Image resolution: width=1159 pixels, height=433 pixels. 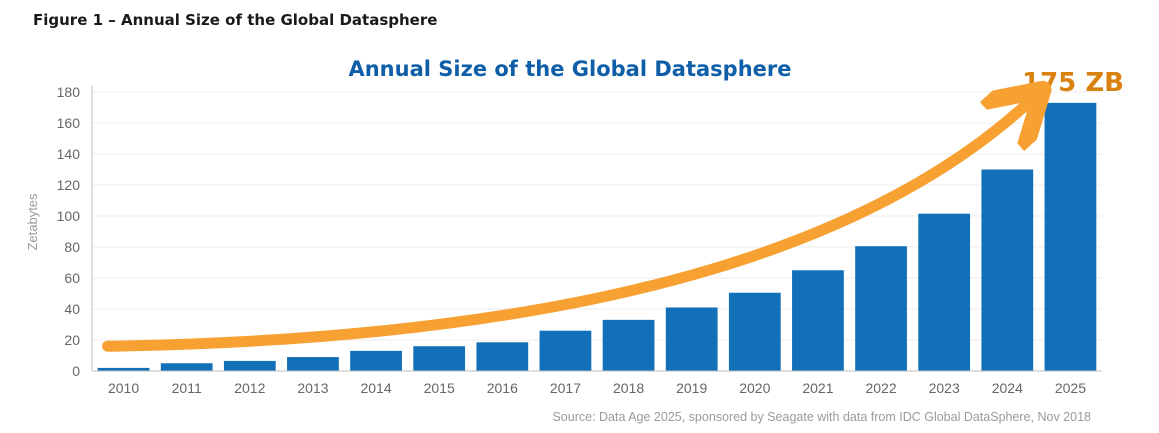 What do you see at coordinates (72, 278) in the screenshot?
I see `y-tick-label: 60` at bounding box center [72, 278].